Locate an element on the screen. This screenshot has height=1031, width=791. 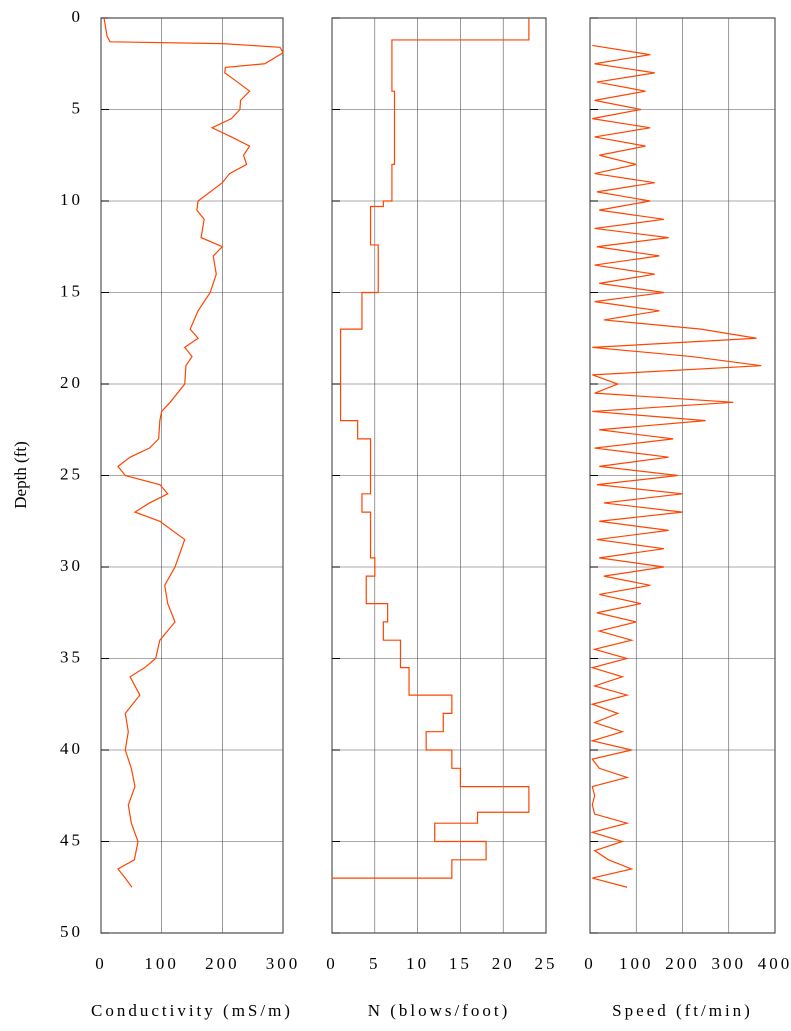
x-axis-label: Speed (ft/min) is located at coordinates (682, 1010).